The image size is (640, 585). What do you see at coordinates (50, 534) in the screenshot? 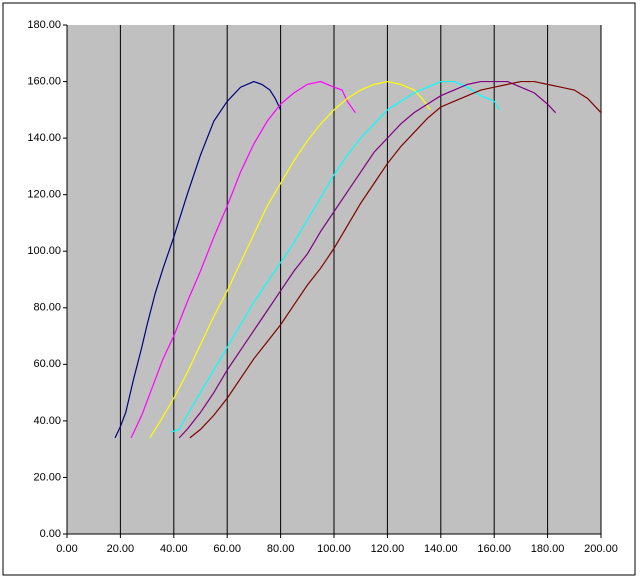
I see `y-tick-label: 0.00` at bounding box center [50, 534].